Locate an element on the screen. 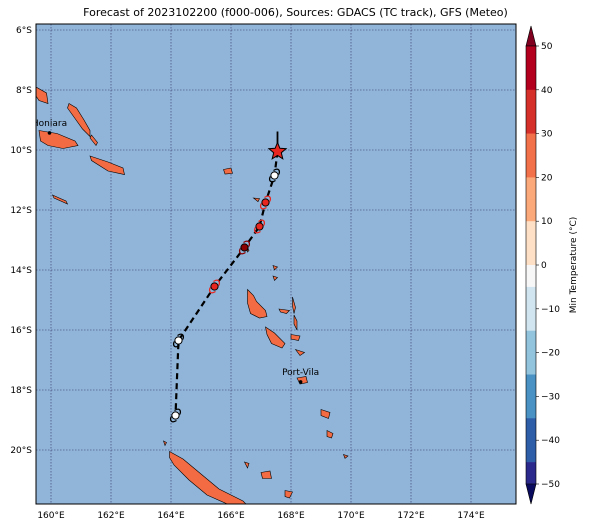 This screenshot has height=528, width=591. lon-tick-label: 162°E is located at coordinates (111, 516).